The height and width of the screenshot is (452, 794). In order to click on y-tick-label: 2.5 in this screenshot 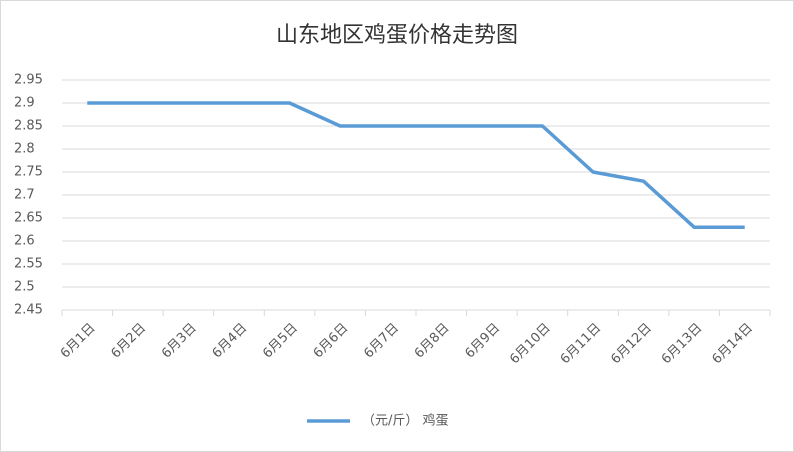, I will do `click(24, 287)`.